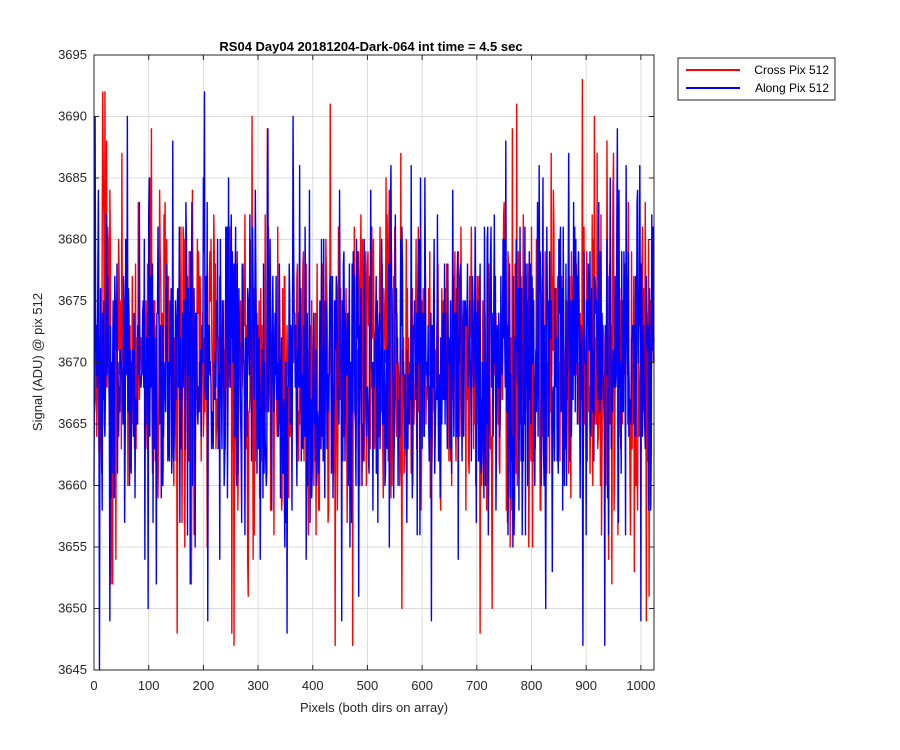 Image resolution: width=900 pixels, height=750 pixels. What do you see at coordinates (422, 685) in the screenshot?
I see `x-tick-label: 600` at bounding box center [422, 685].